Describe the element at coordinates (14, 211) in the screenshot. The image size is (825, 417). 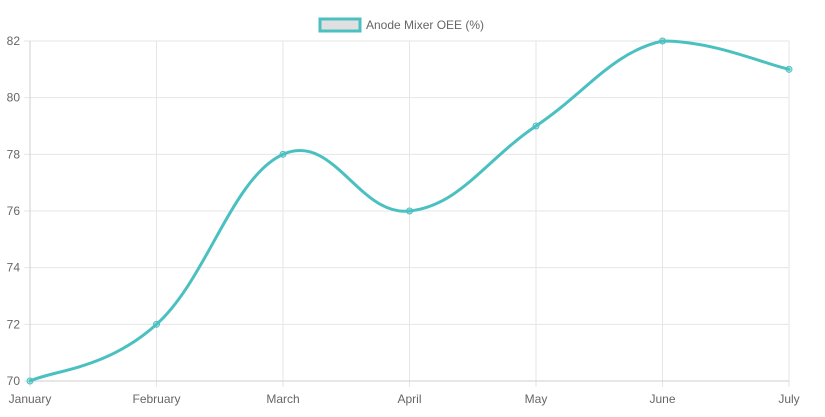
I see `y-tick-label: 76` at that location.